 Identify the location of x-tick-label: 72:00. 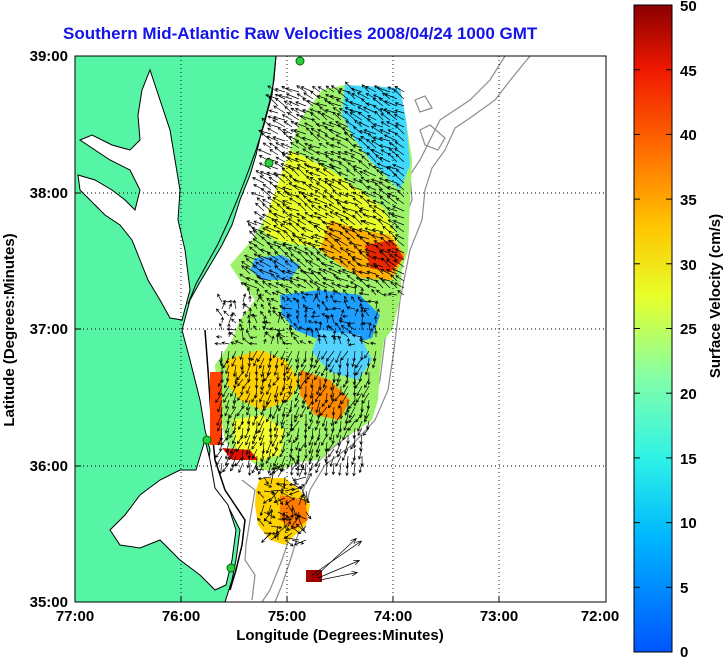
(600, 616).